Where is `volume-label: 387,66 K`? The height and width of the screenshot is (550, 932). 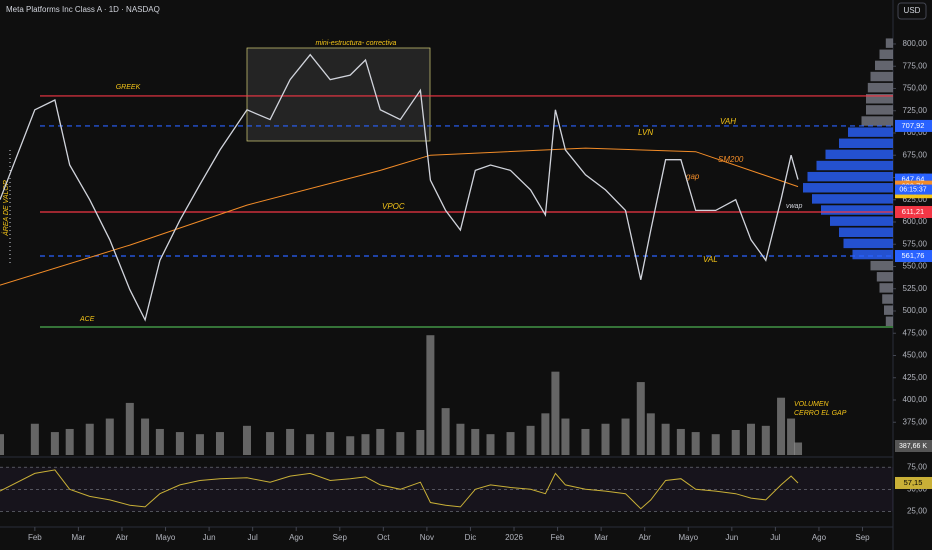 volume-label: 387,66 K is located at coordinates (913, 446).